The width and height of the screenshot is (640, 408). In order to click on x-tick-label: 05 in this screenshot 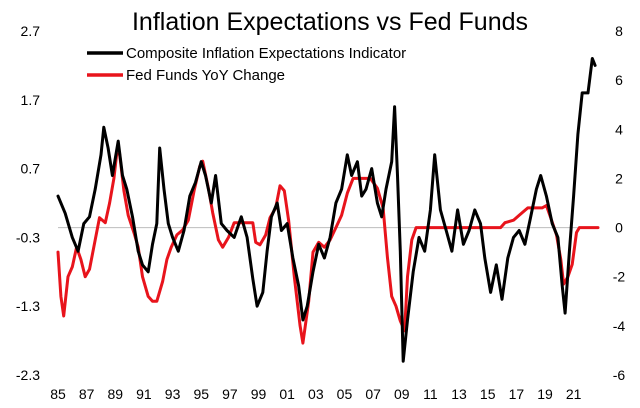, I will do `click(345, 394)`.